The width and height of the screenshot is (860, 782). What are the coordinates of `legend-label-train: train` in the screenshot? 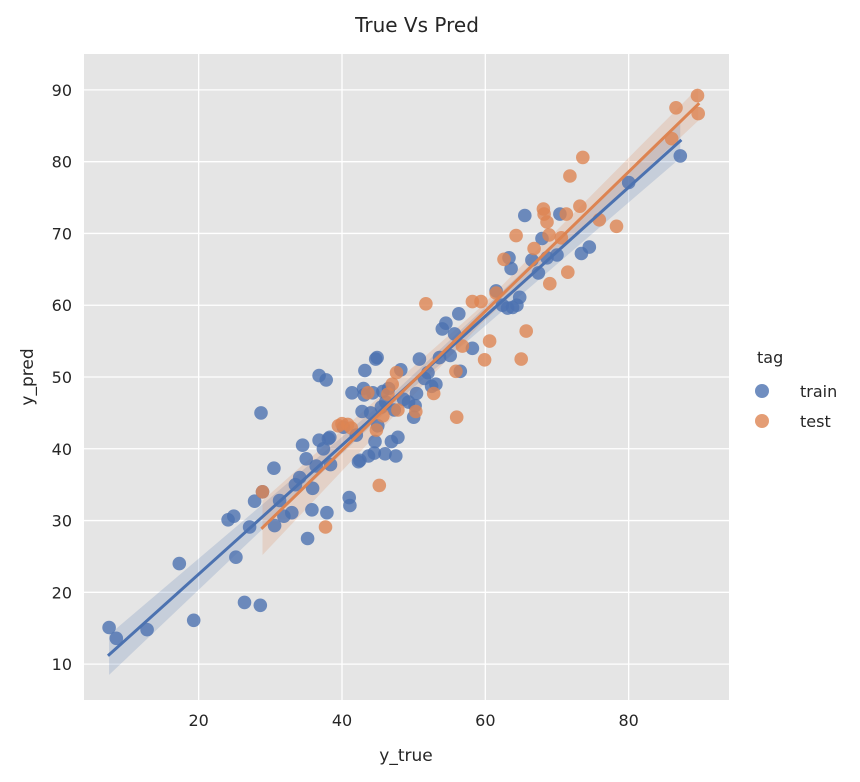 It's located at (818, 391).